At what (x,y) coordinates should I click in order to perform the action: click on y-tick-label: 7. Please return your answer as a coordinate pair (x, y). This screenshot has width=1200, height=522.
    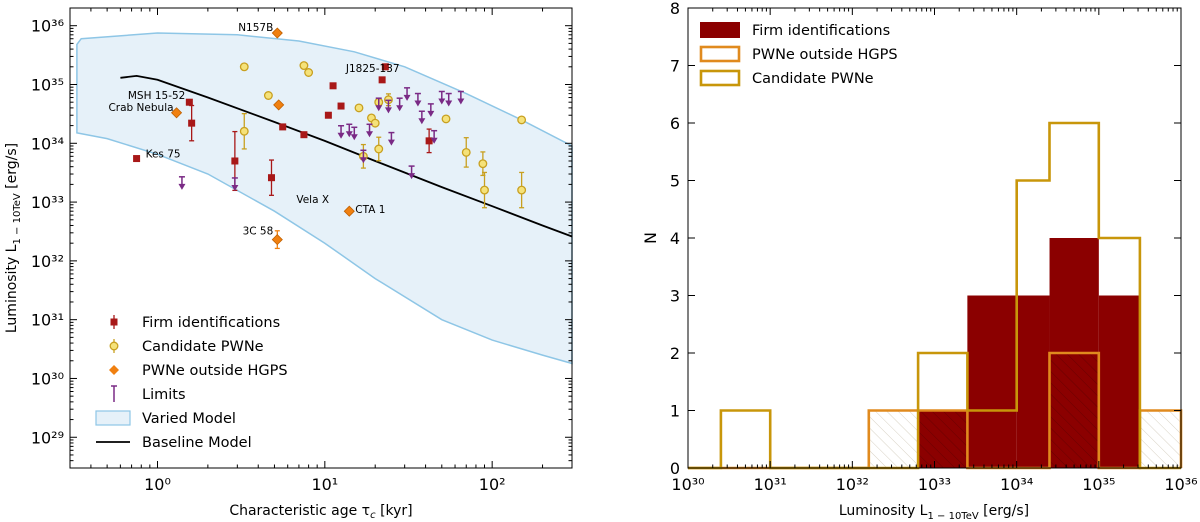
    Looking at the image, I should click on (675, 66).